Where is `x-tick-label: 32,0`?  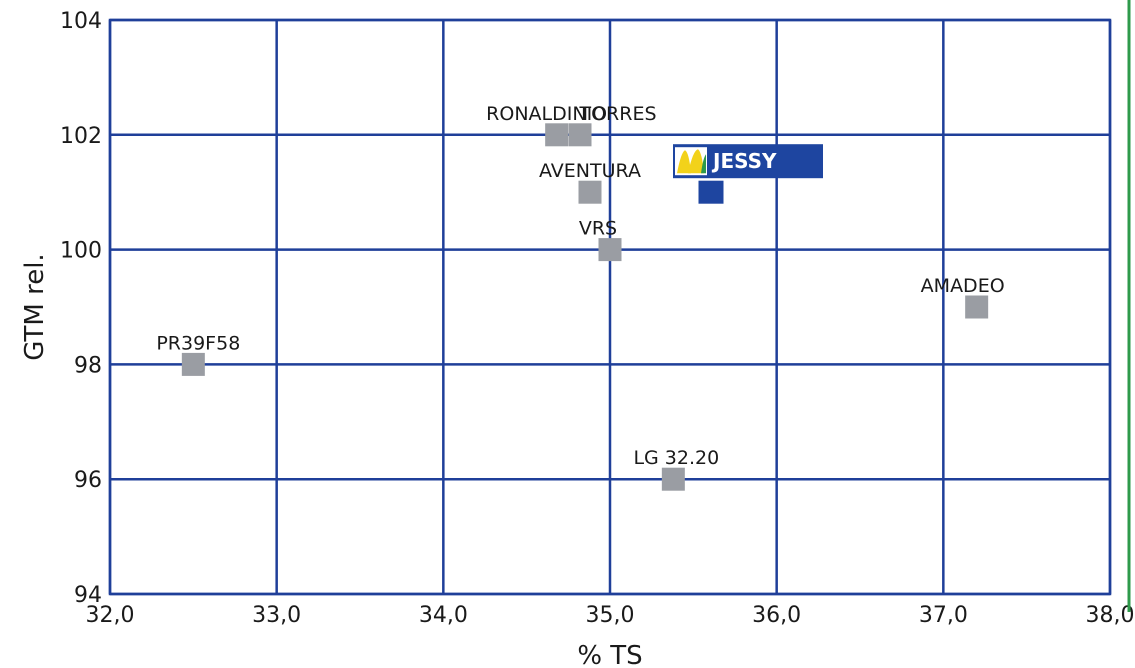
x-tick-label: 32,0 is located at coordinates (110, 615).